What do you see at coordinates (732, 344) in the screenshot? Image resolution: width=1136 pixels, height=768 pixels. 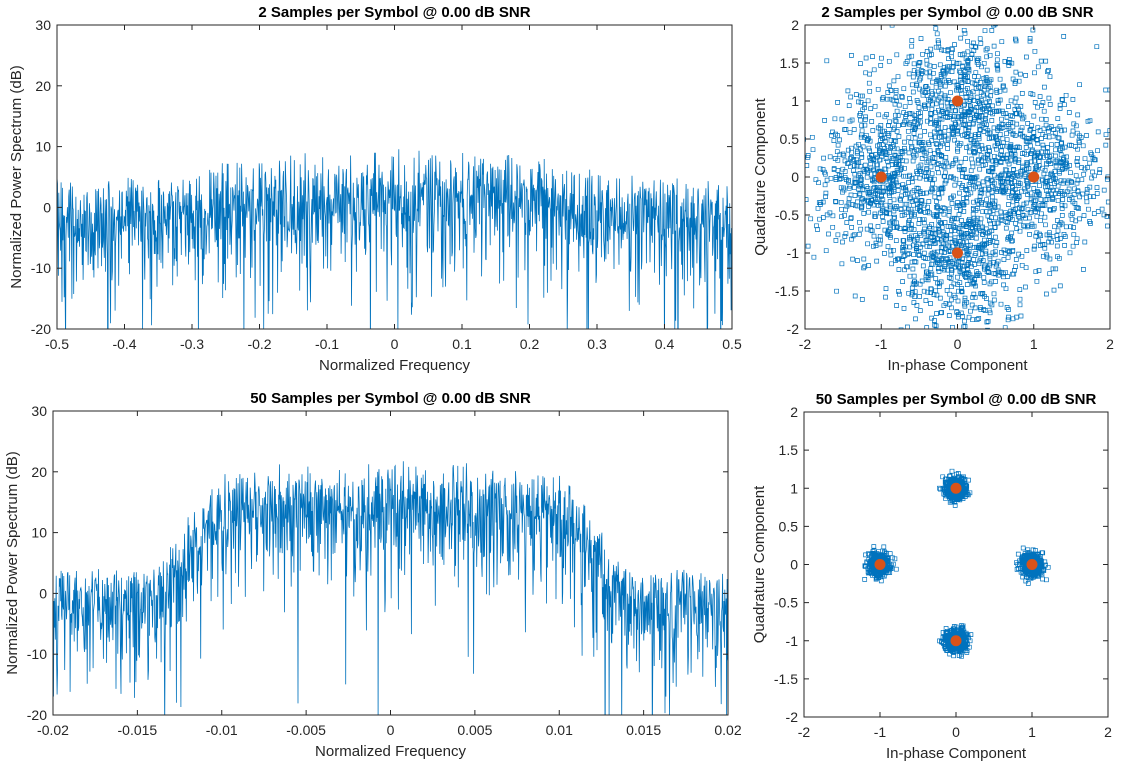 I see `x-tick-label: 0.5` at bounding box center [732, 344].